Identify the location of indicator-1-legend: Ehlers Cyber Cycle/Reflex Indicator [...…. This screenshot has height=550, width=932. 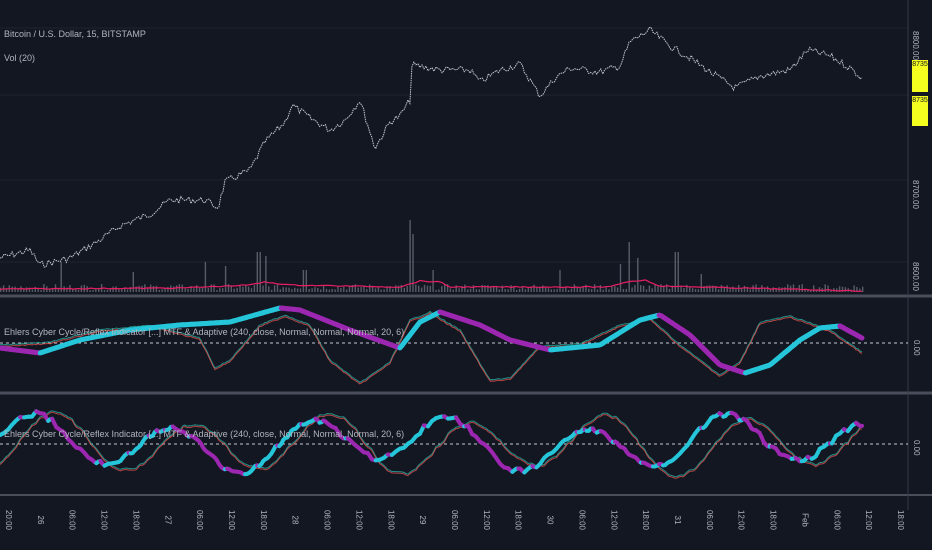
(204, 332).